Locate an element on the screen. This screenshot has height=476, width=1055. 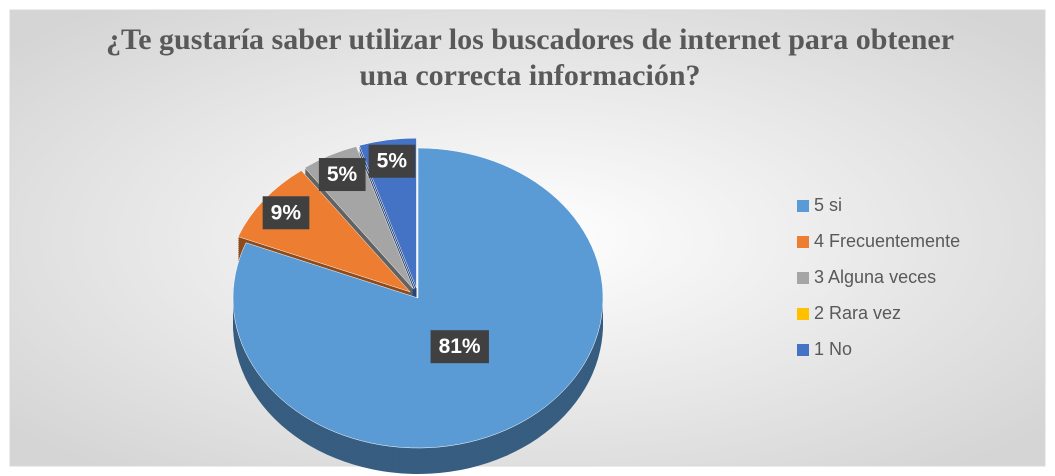
data-label: 9% is located at coordinates (286, 212).